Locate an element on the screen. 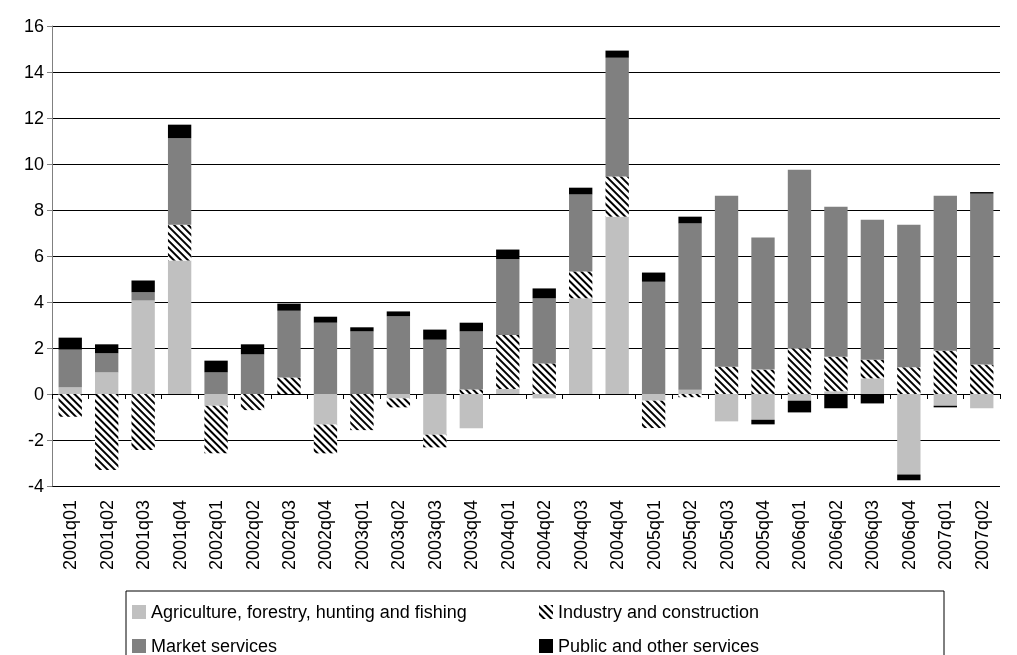 This screenshot has width=1017, height=655. y-tick-label: 10 is located at coordinates (33, 164).